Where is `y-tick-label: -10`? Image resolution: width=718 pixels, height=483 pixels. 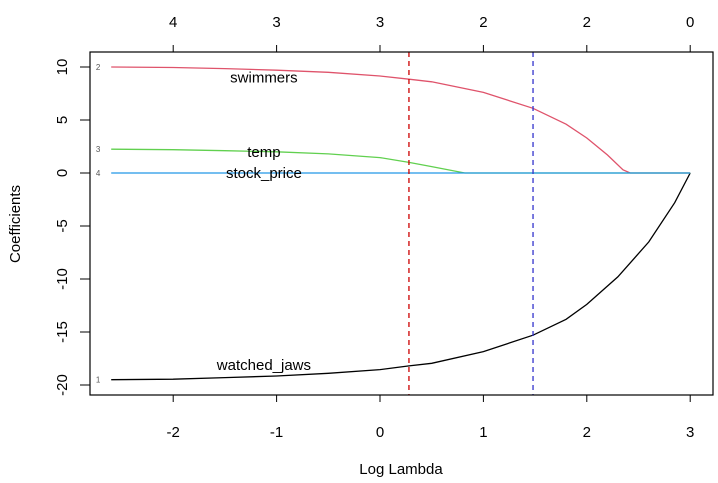 y-tick-label: -10 is located at coordinates (62, 279).